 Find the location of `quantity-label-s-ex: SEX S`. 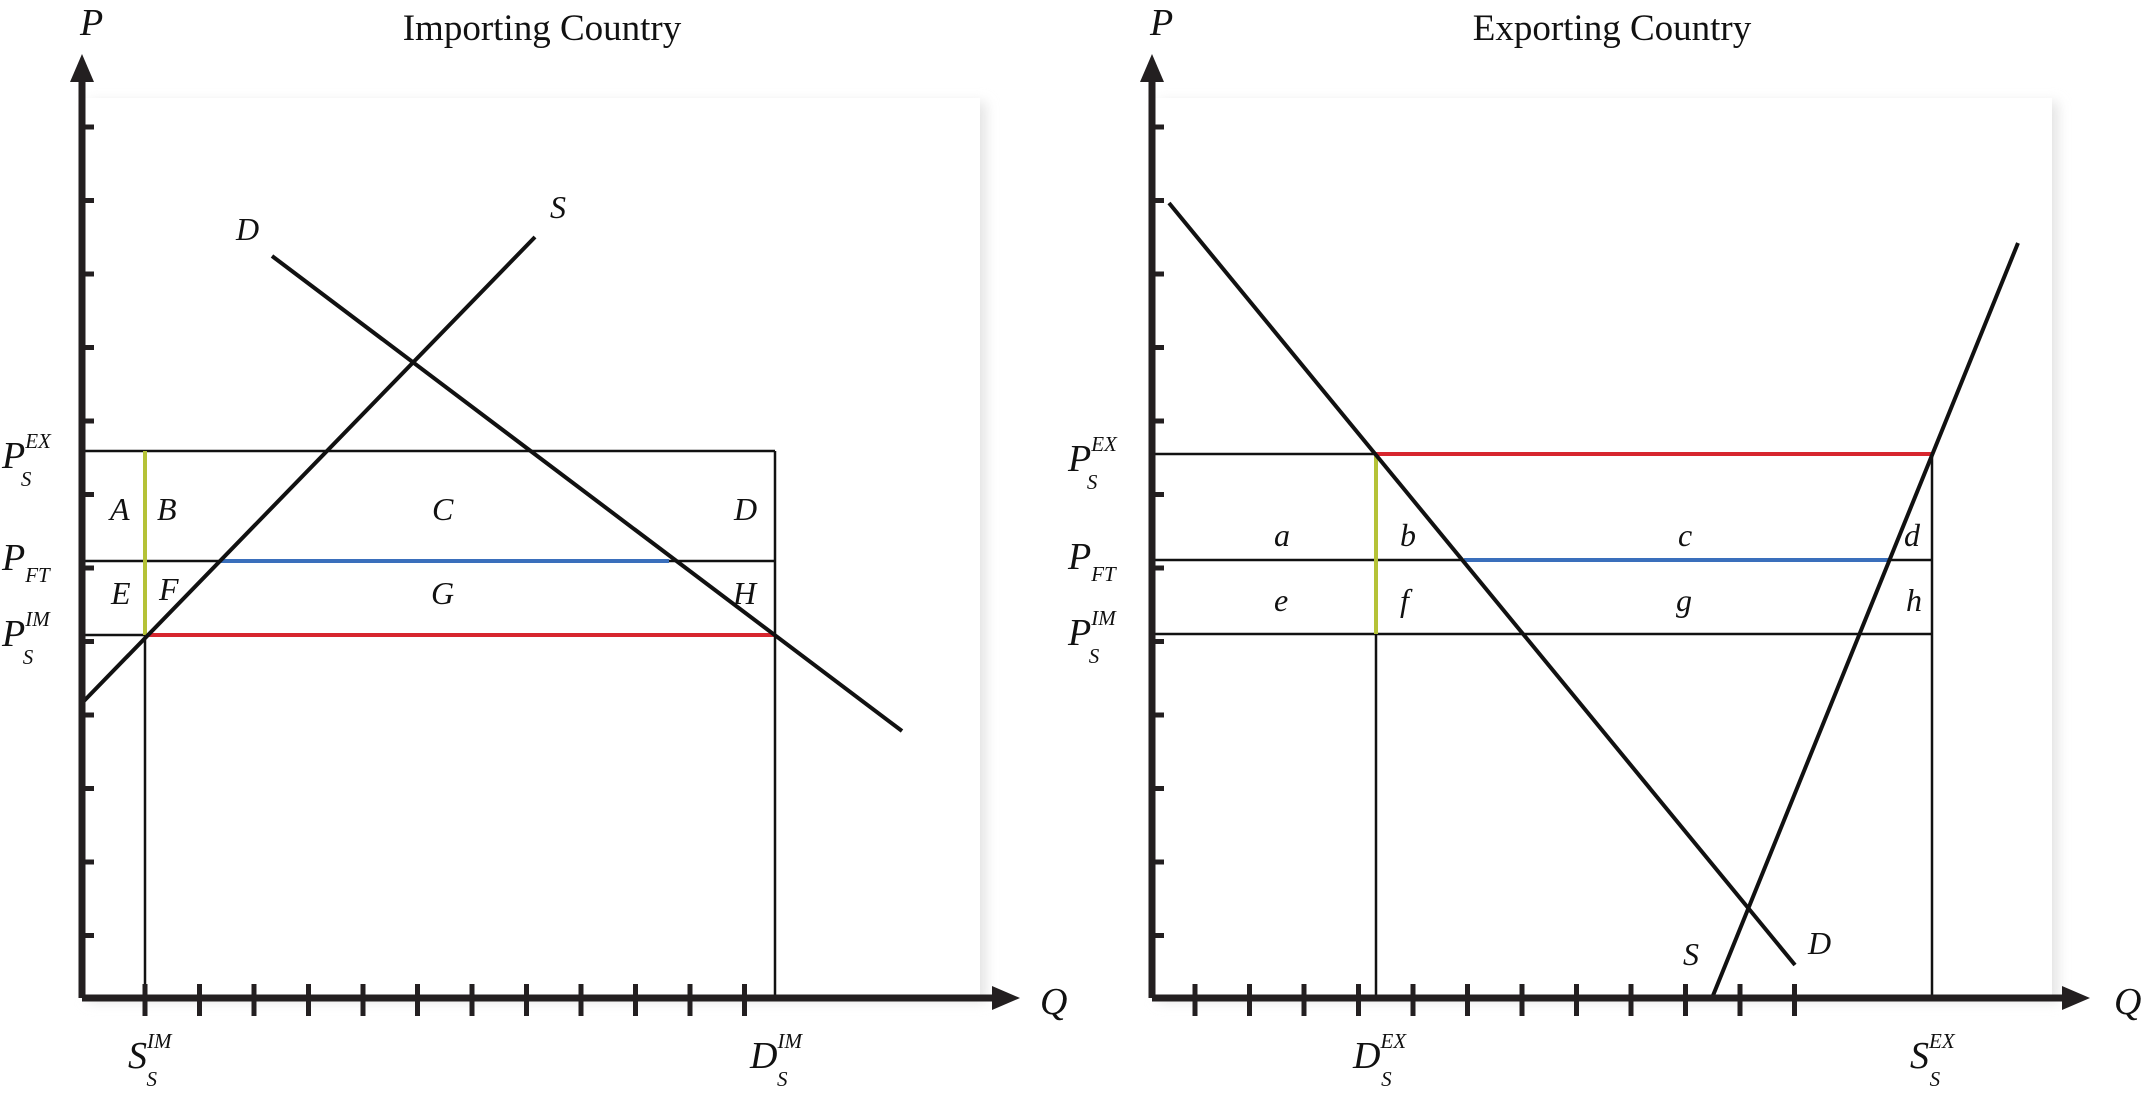

quantity-label-s-ex: SEX S is located at coordinates (1933, 1060).